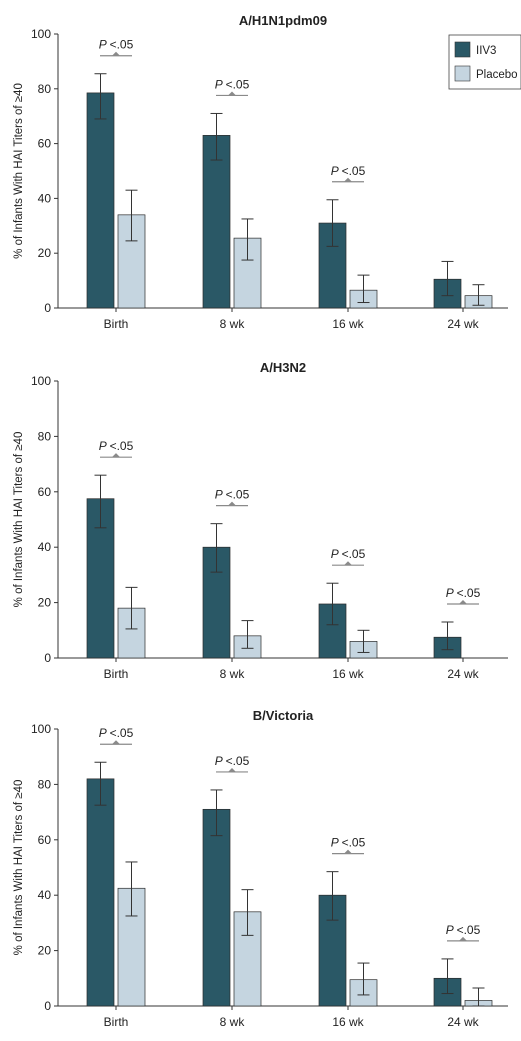 The height and width of the screenshot is (1041, 521). Describe the element at coordinates (462, 73) in the screenshot. I see `legend-swatch-placebo` at that location.